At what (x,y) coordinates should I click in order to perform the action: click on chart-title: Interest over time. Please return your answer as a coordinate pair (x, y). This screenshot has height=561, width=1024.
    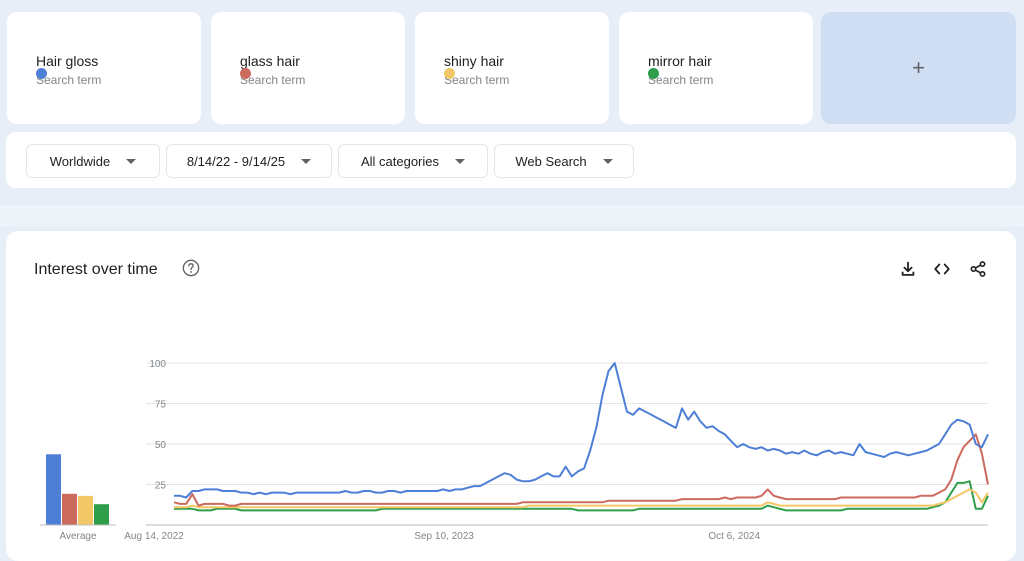
    Looking at the image, I should click on (96, 269).